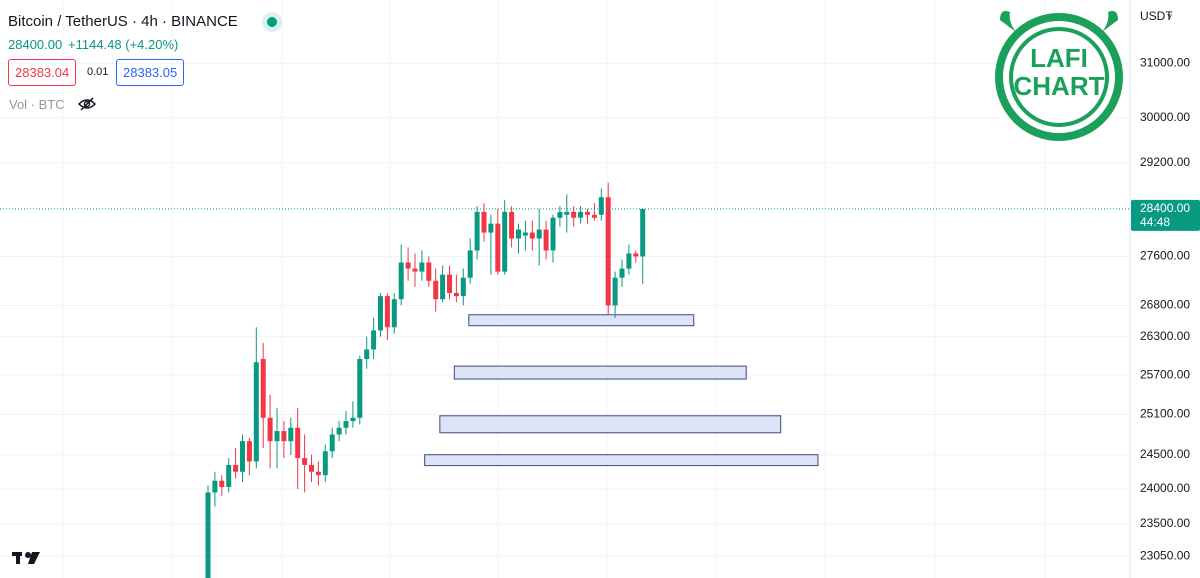 The image size is (1200, 578). What do you see at coordinates (1165, 488) in the screenshot?
I see `y-tick-label: 24000.00` at bounding box center [1165, 488].